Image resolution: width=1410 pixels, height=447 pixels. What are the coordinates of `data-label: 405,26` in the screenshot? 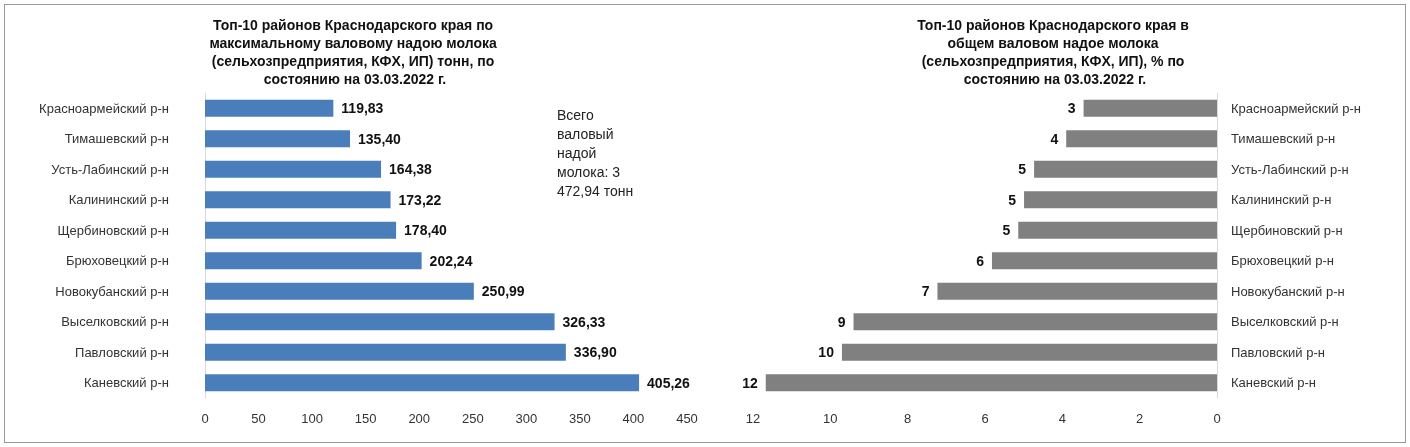 It's located at (669, 382).